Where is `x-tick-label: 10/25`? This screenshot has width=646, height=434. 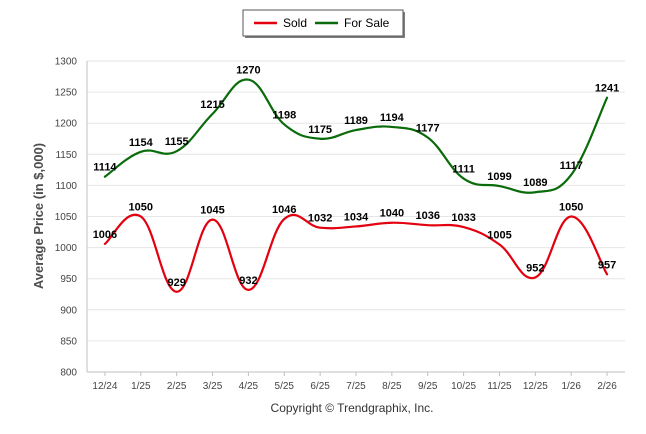
x-tick-label: 10/25 is located at coordinates (463, 386).